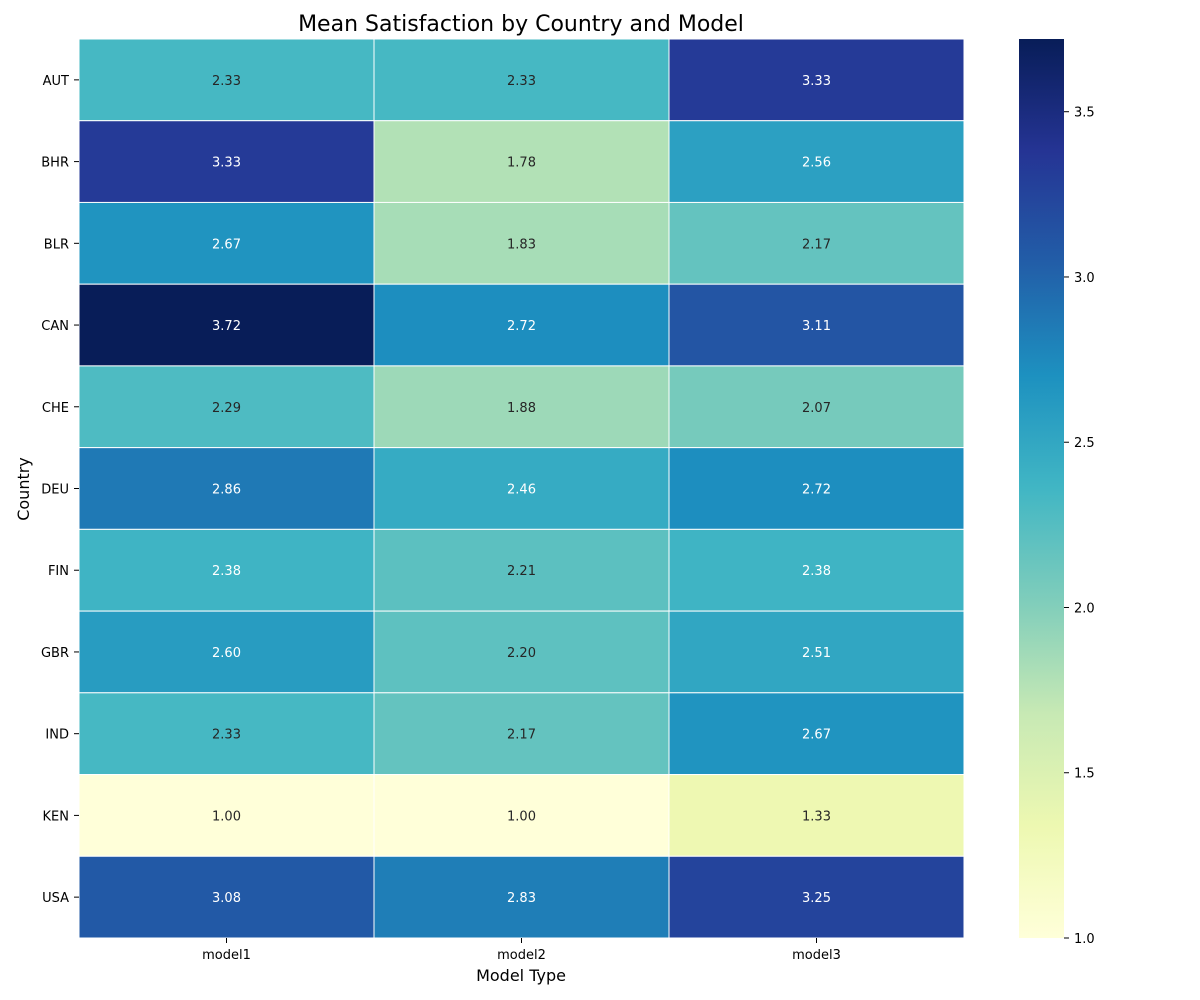 The height and width of the screenshot is (1000, 1200). I want to click on heatmap-cell-ind-model3, so click(816, 734).